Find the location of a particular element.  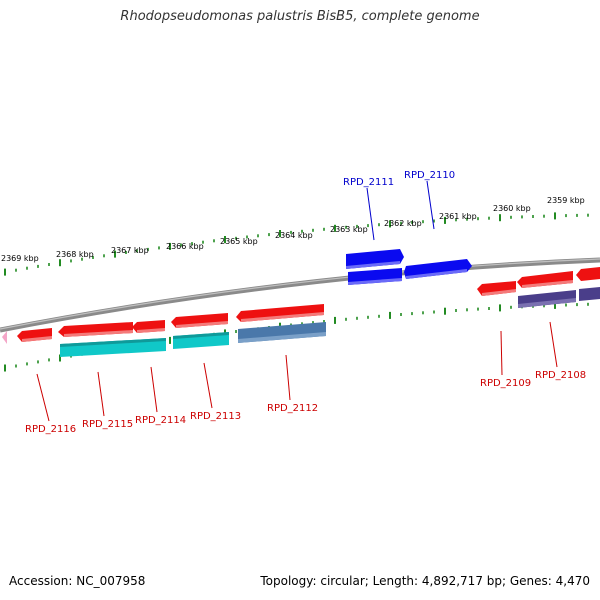

gene-label-rpd-2116: RPD_2116 is located at coordinates (50, 429).